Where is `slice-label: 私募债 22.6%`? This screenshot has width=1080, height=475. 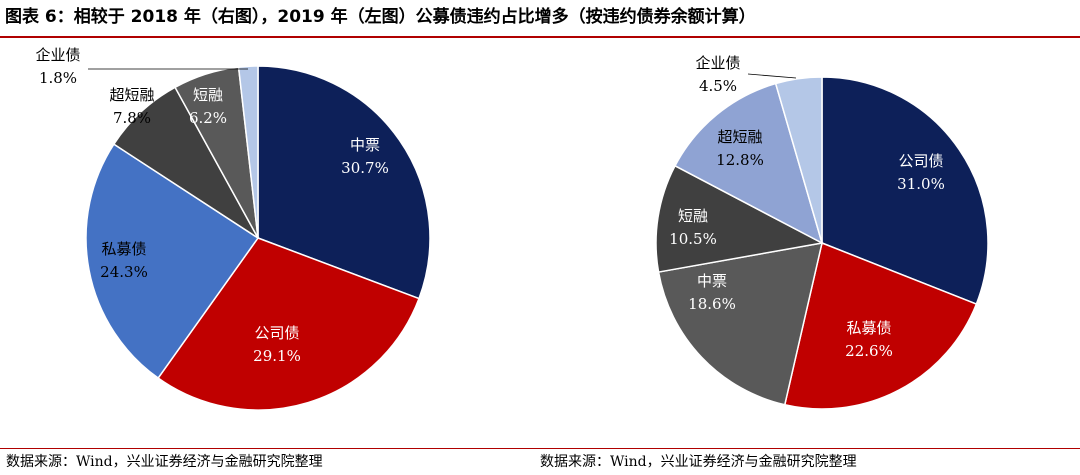 slice-label: 私募债 22.6% is located at coordinates (869, 339).